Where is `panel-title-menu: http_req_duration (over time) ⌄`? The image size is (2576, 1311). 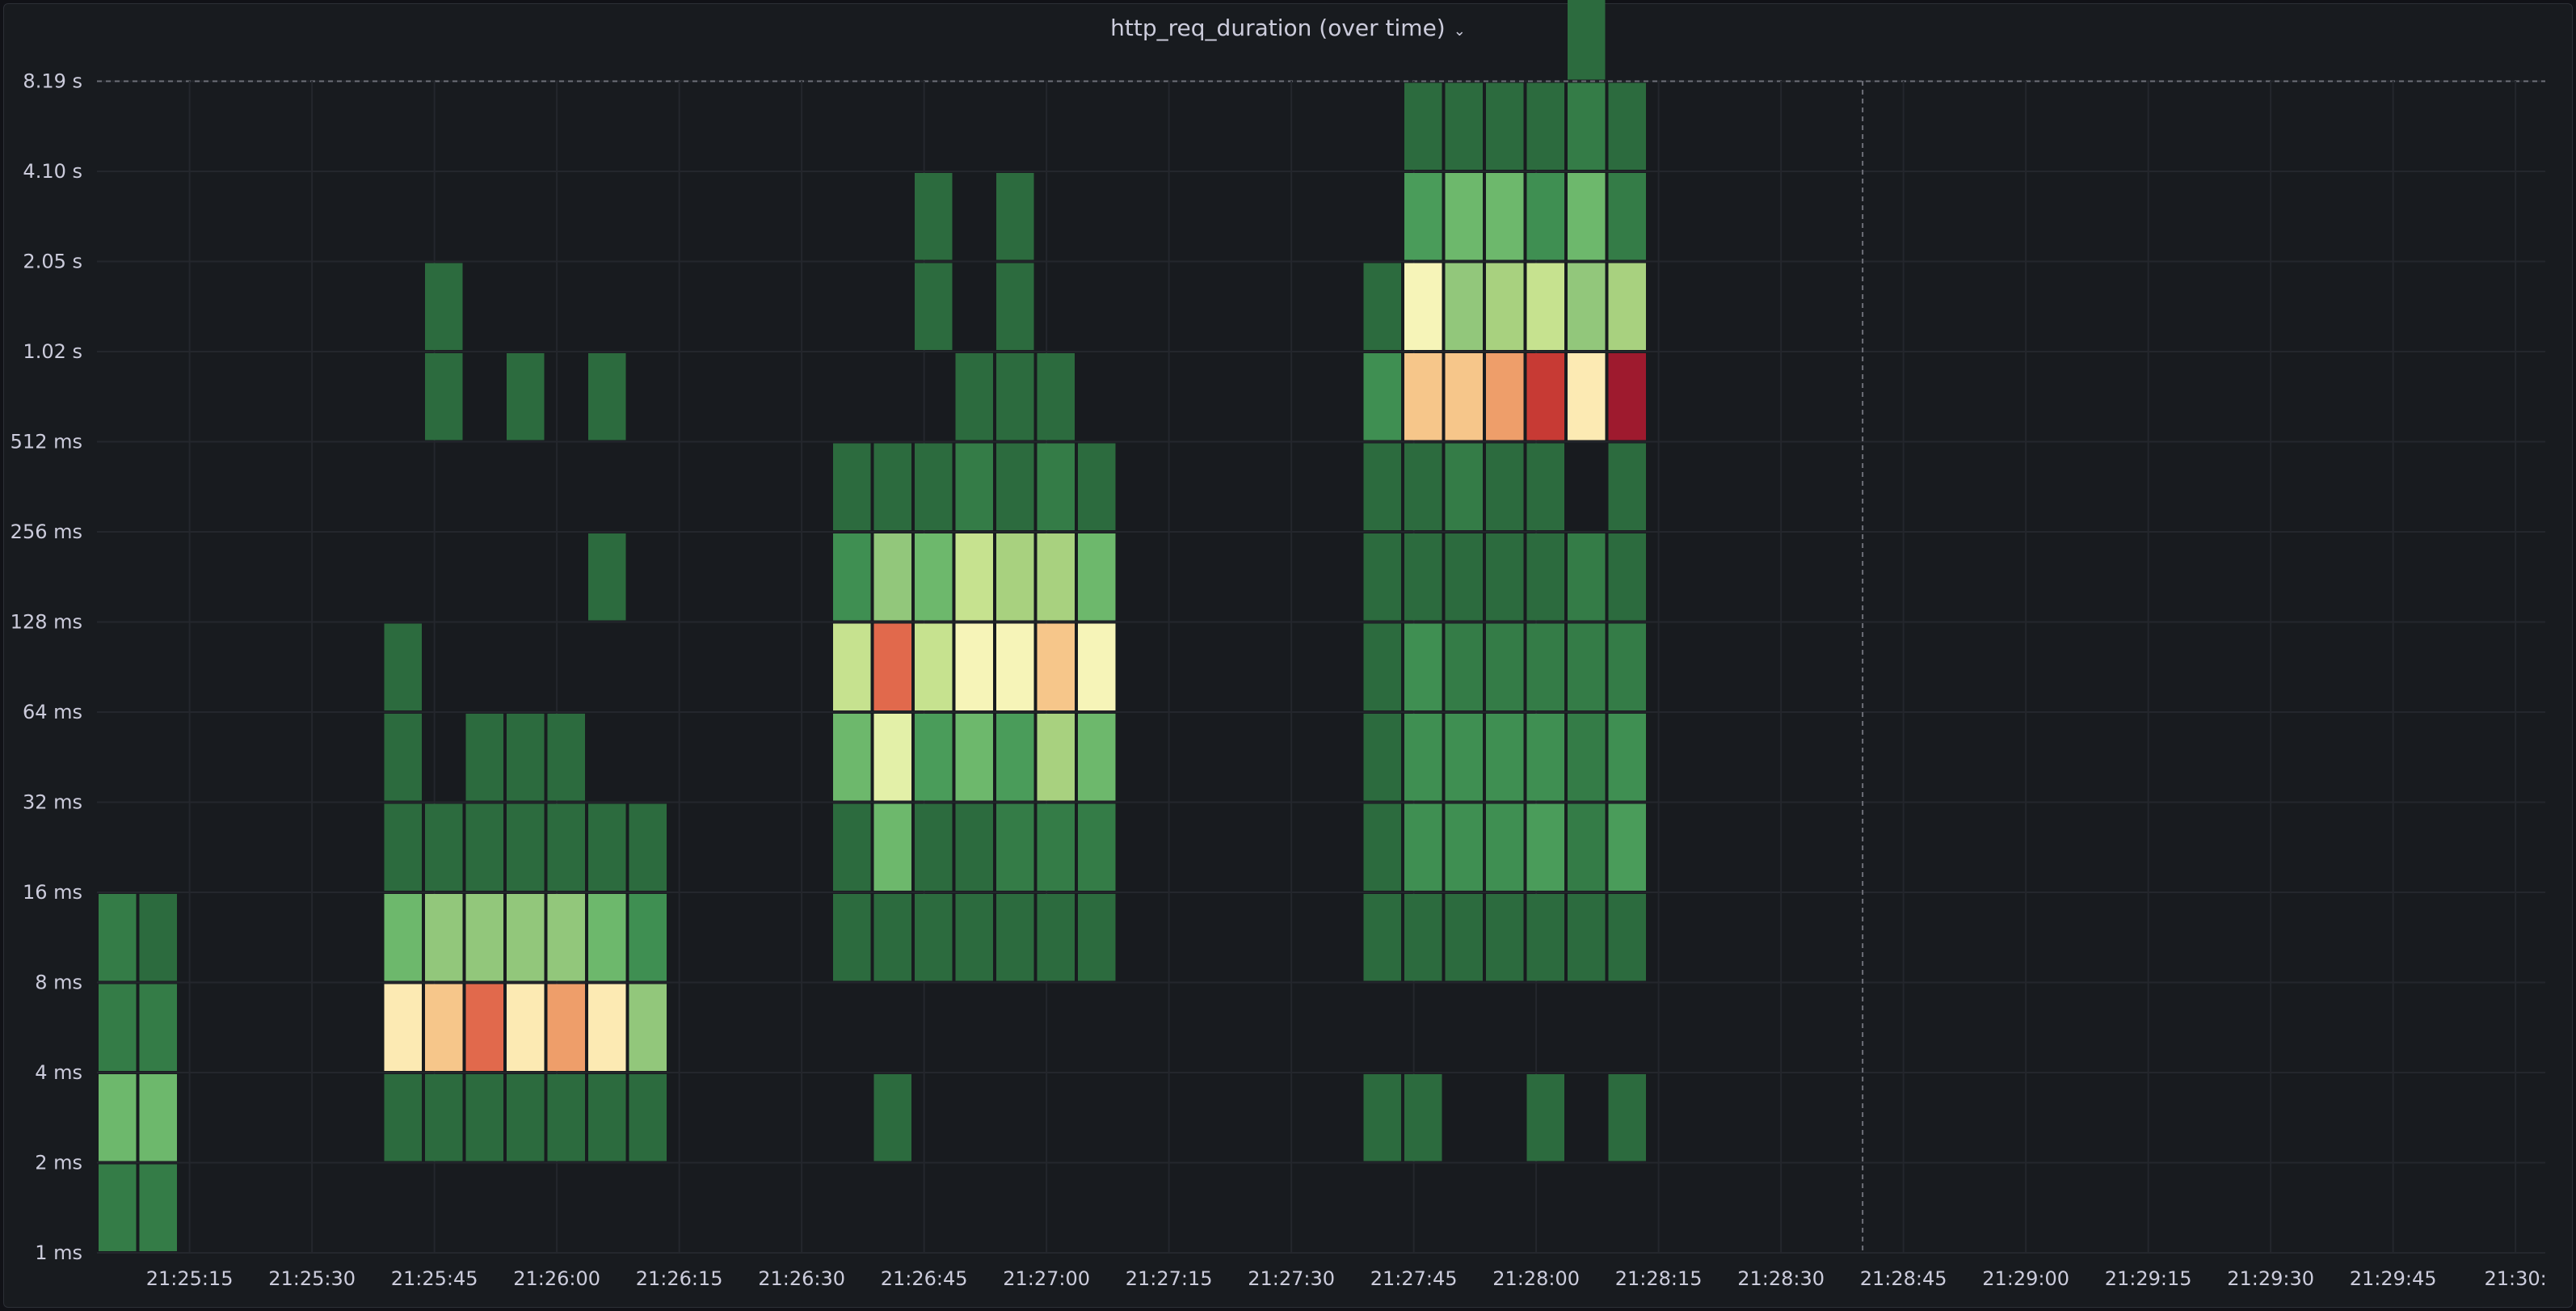
panel-title-menu: http_req_duration (over time) ⌄ is located at coordinates (1288, 28).